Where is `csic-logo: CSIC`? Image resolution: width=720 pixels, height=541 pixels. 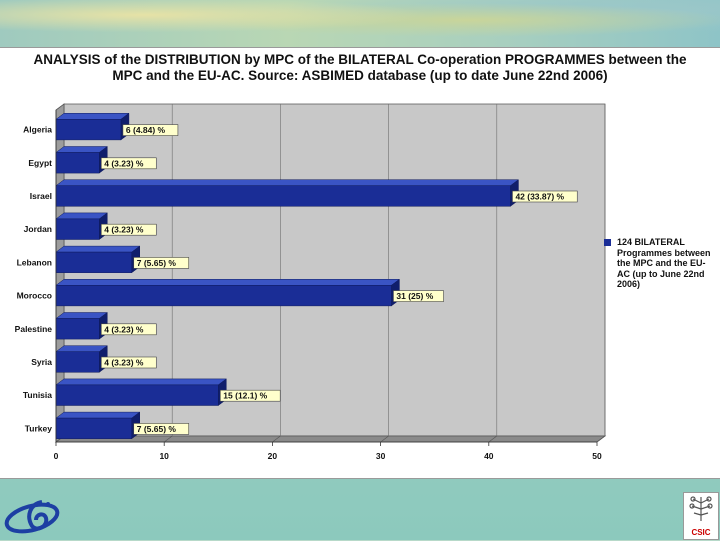
csic-logo: CSIC is located at coordinates (701, 516).